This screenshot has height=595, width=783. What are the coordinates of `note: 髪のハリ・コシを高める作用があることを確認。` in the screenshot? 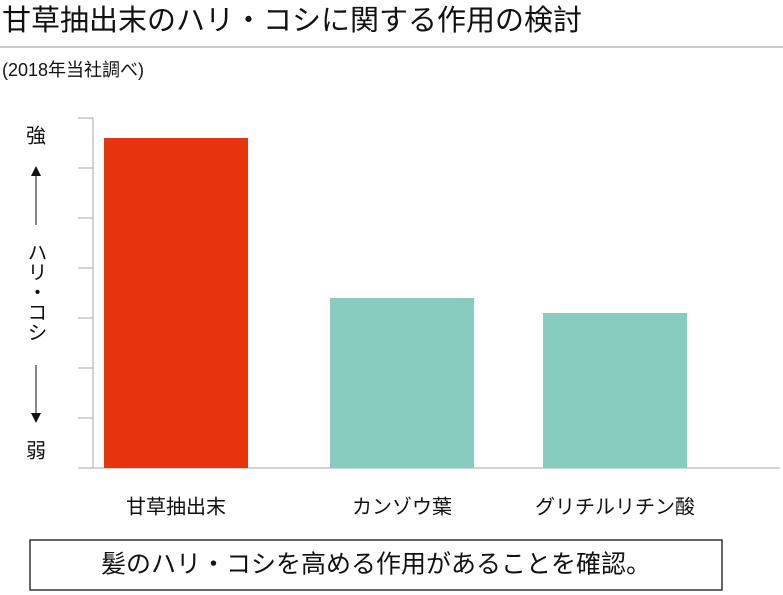 It's located at (376, 564).